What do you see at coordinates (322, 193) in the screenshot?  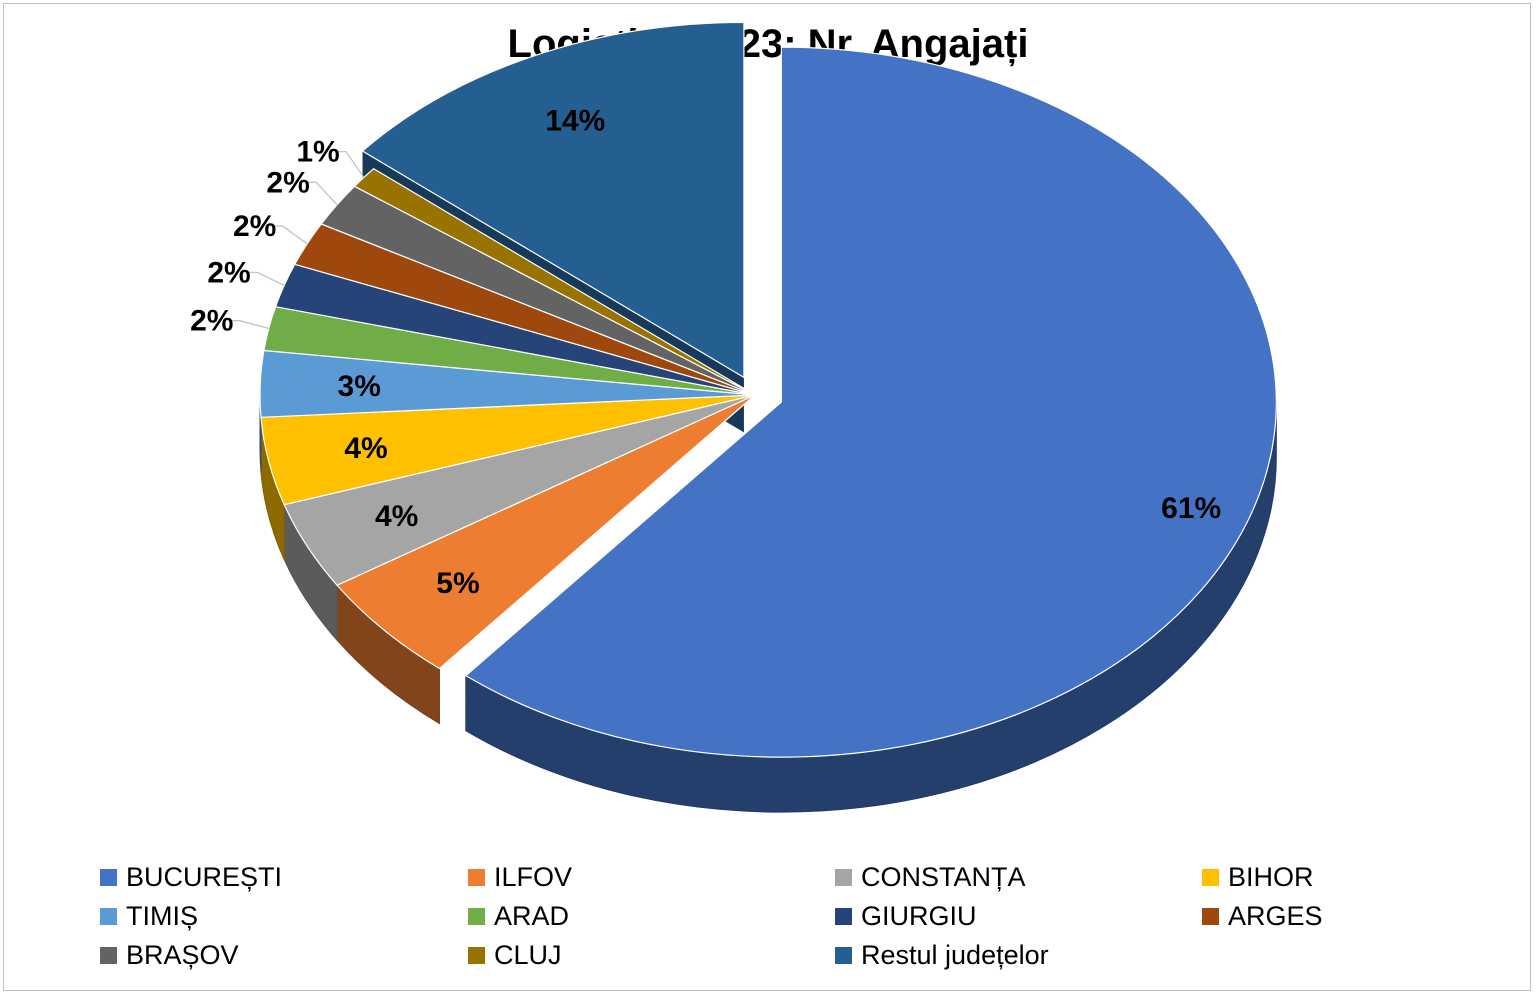 I see `leader-line-brasov` at bounding box center [322, 193].